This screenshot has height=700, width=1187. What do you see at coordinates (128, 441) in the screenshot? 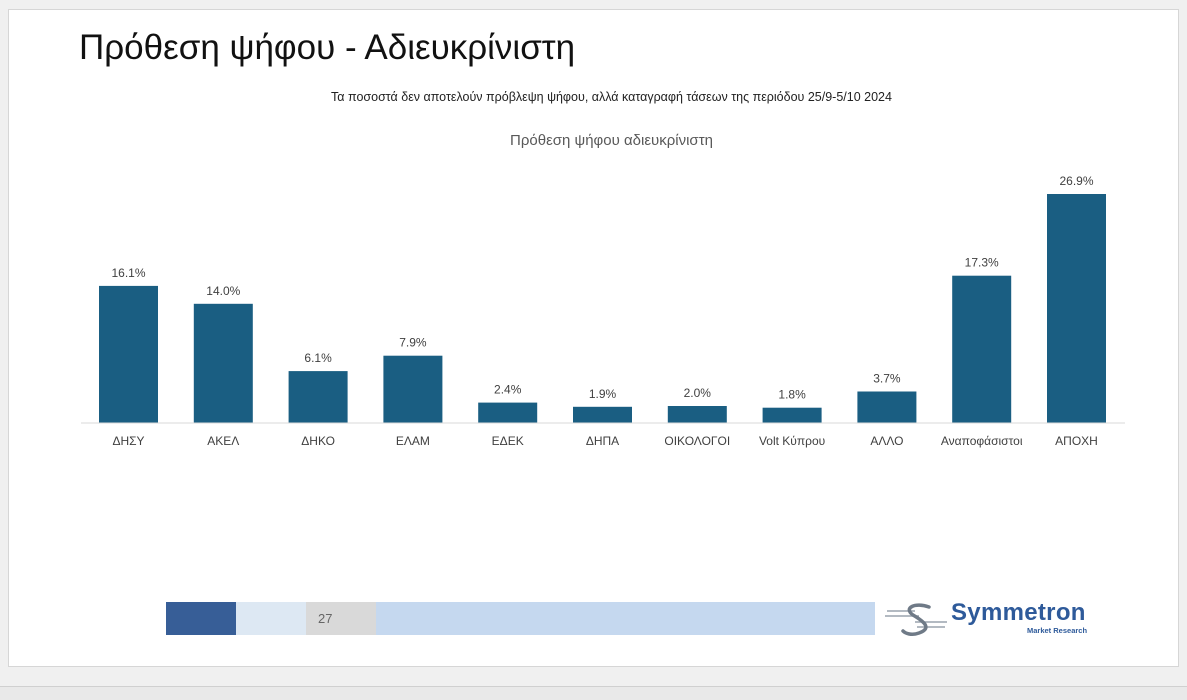
I see `x-tick-label-0: ΔΗΣΥ` at bounding box center [128, 441].